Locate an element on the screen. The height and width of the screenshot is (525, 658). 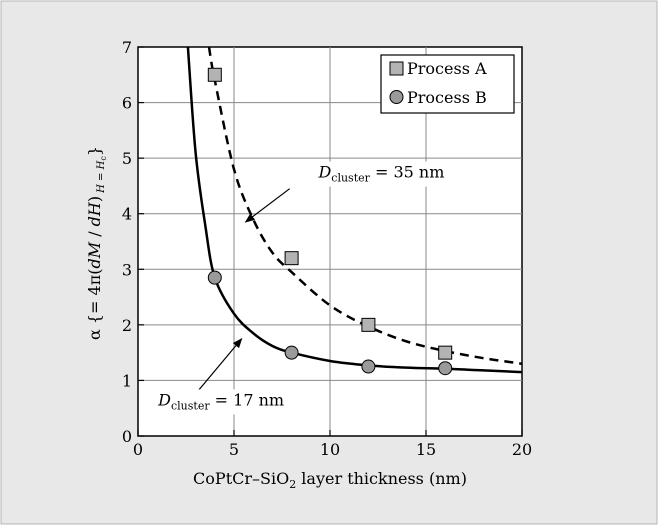
y-axis-label-dm: dM is located at coordinates (94, 254).